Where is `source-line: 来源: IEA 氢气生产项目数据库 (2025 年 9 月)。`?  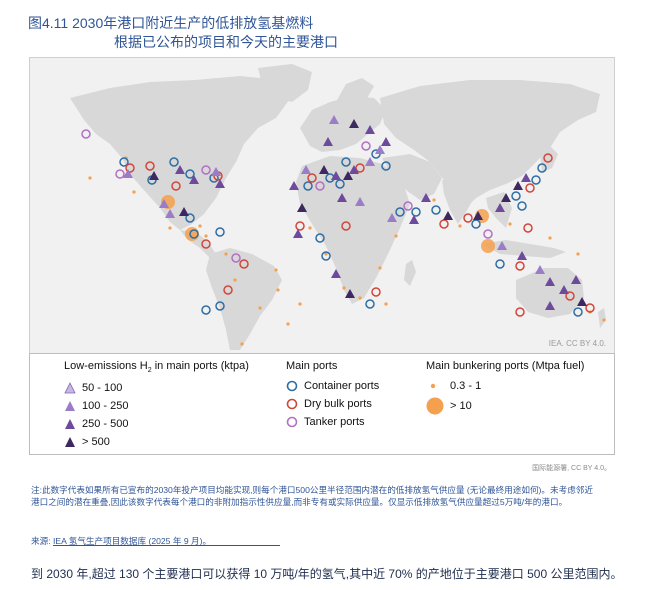 source-line: 来源: IEA 氢气生产项目数据库 (2025 年 9 月)。 is located at coordinates (121, 541).